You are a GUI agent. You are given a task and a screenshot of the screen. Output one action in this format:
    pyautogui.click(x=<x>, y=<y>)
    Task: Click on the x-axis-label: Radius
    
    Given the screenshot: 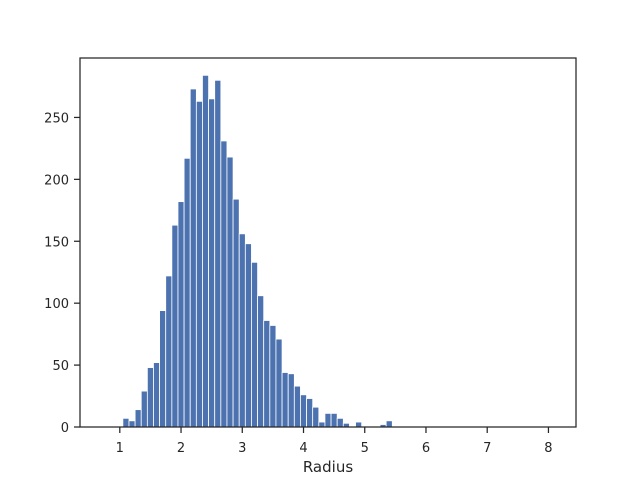 What is the action you would take?
    pyautogui.click(x=328, y=467)
    